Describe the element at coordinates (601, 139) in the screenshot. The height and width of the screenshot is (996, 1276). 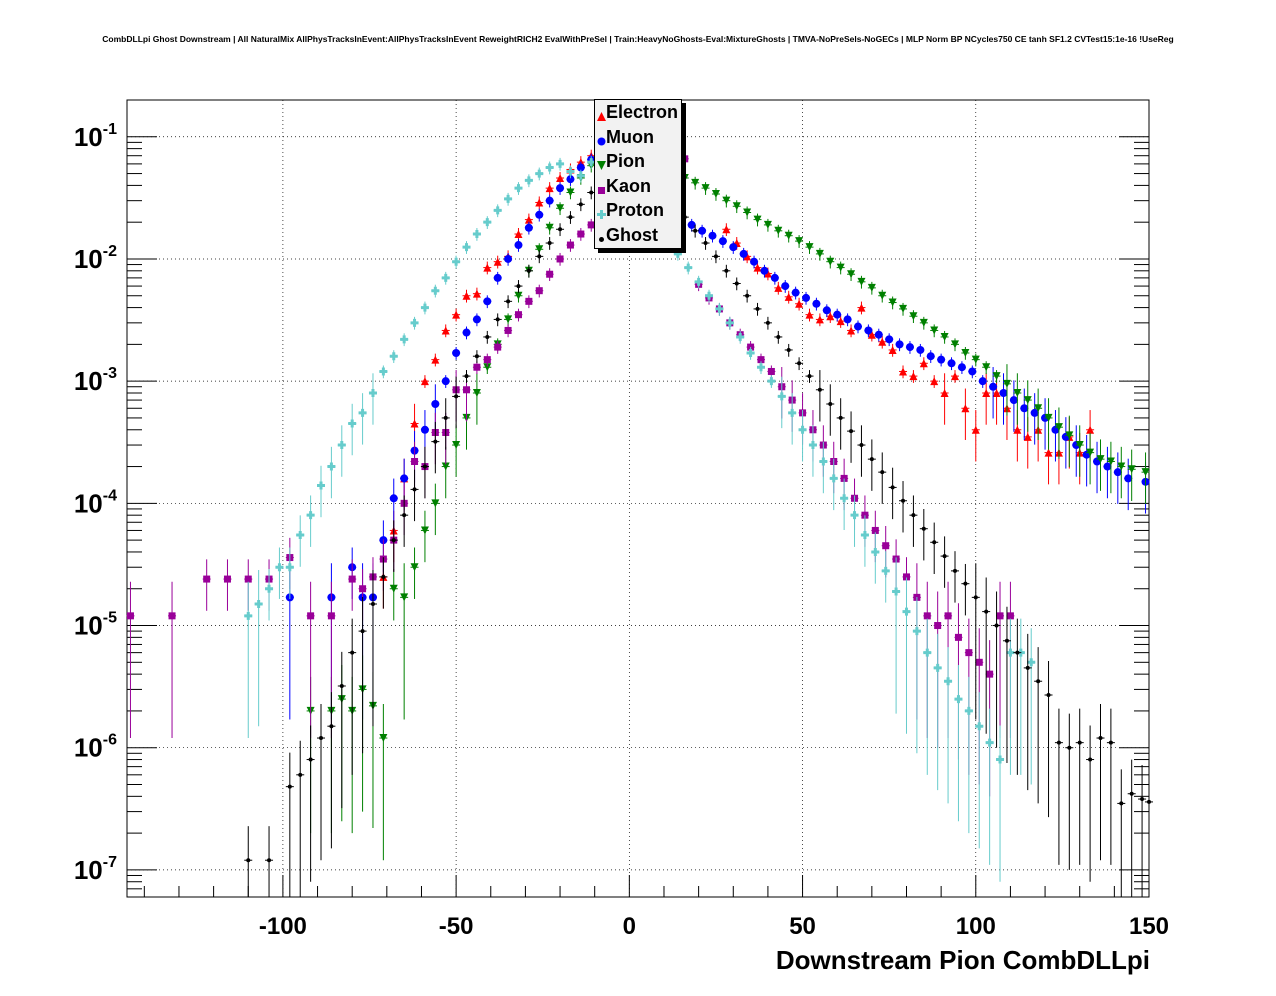
I see `legend-marker` at that location.